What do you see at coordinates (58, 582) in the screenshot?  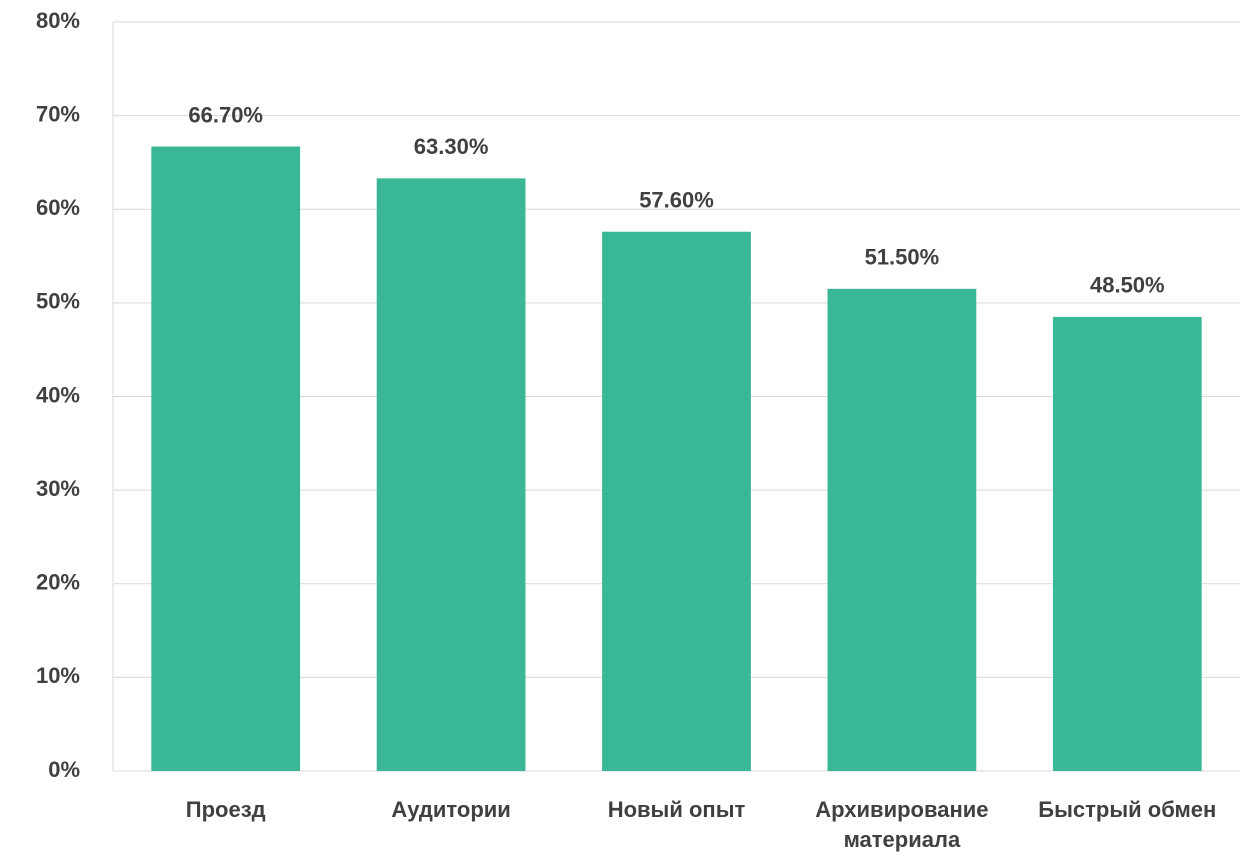 I see `y-tick-label: 20%` at bounding box center [58, 582].